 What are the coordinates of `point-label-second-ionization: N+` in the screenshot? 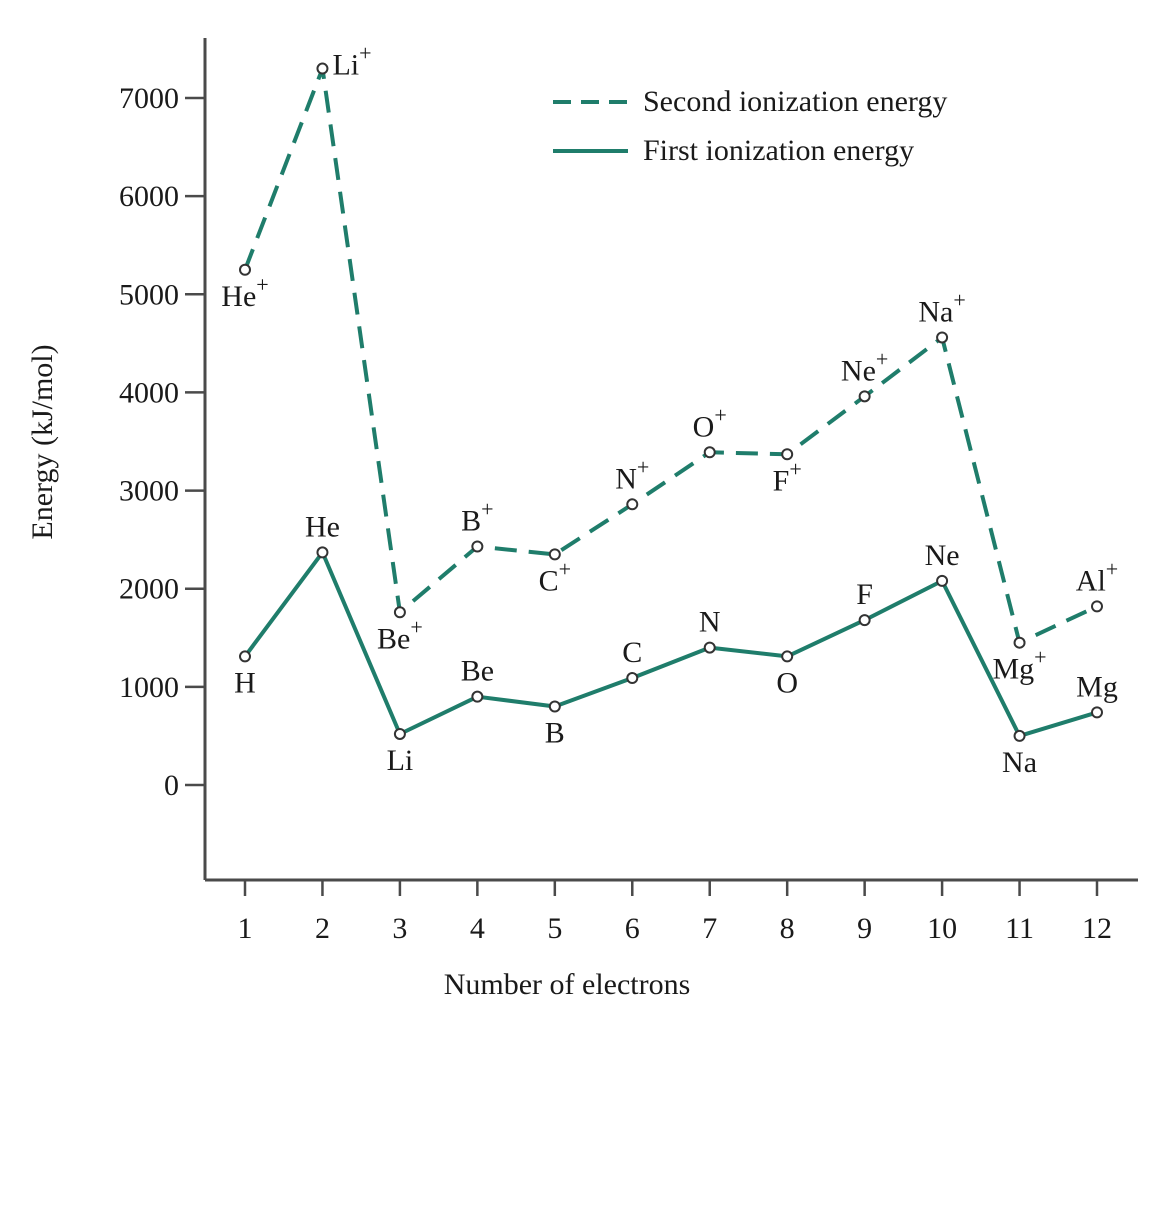 It's located at (632, 474).